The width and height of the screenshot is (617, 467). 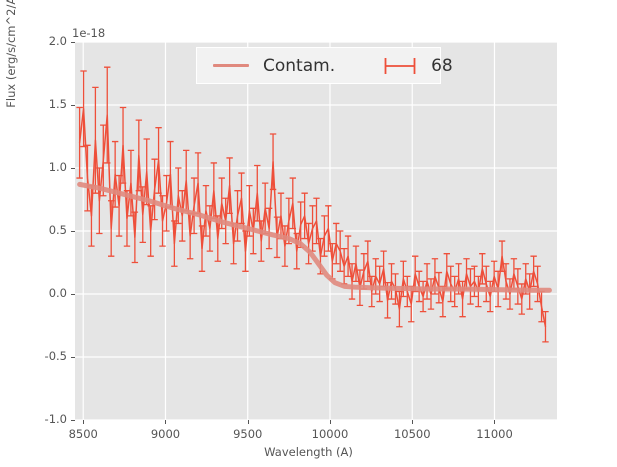 What do you see at coordinates (330, 434) in the screenshot?
I see `x-tick-label: 10000` at bounding box center [330, 434].